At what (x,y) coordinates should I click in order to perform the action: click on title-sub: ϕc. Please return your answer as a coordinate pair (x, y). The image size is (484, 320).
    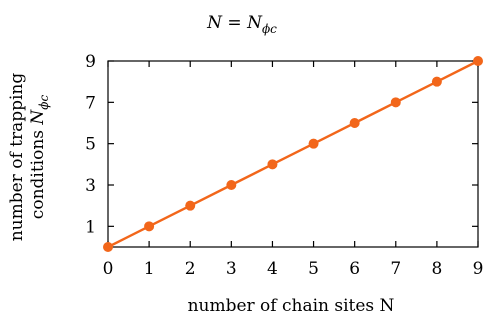
    Looking at the image, I should click on (269, 29).